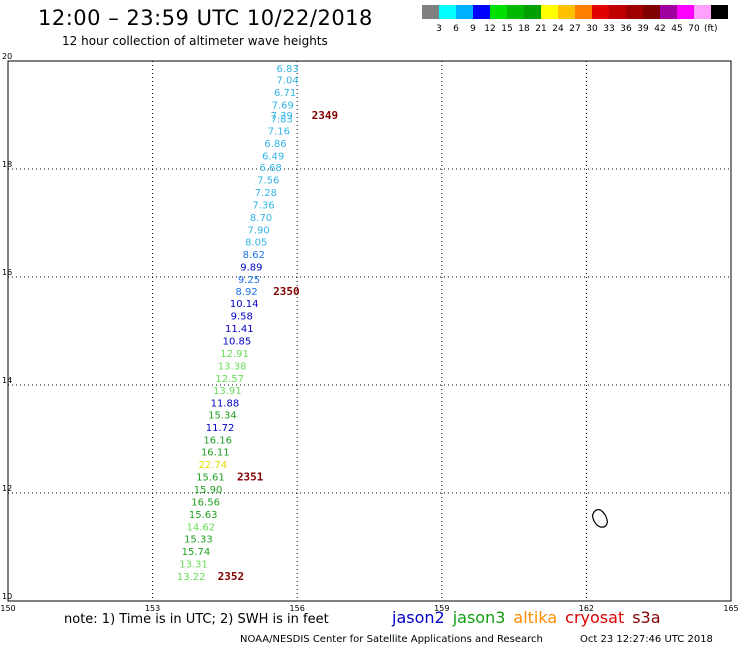  Describe the element at coordinates (225, 404) in the screenshot. I see `wave-height-label: 11.88` at that location.